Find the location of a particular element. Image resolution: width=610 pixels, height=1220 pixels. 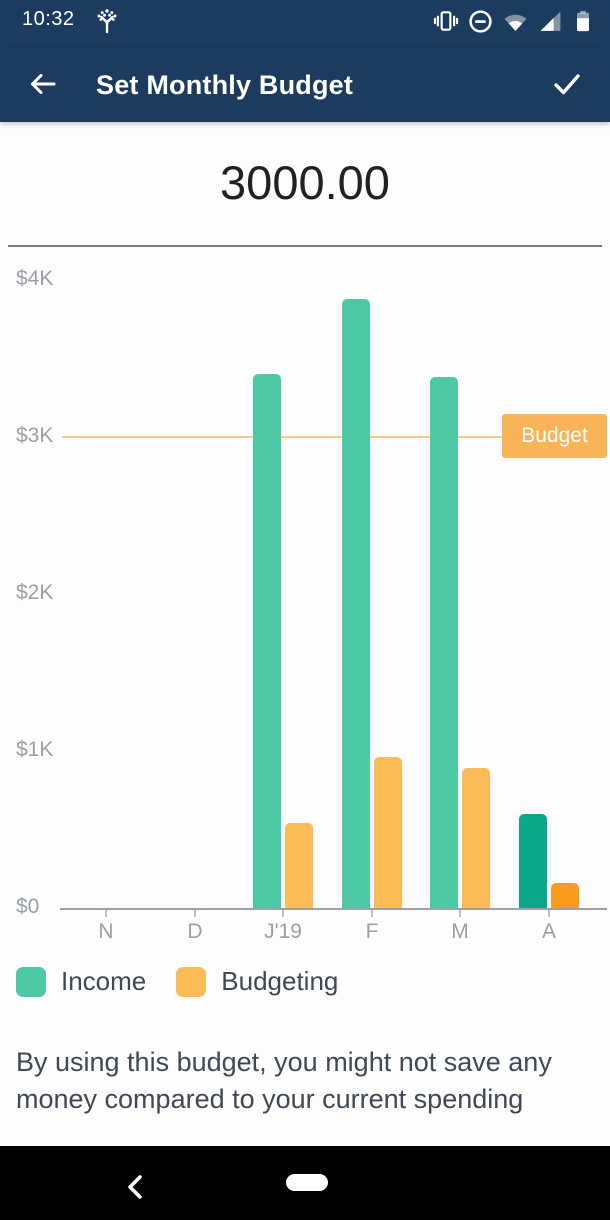

clock: 10:32 is located at coordinates (48, 19).